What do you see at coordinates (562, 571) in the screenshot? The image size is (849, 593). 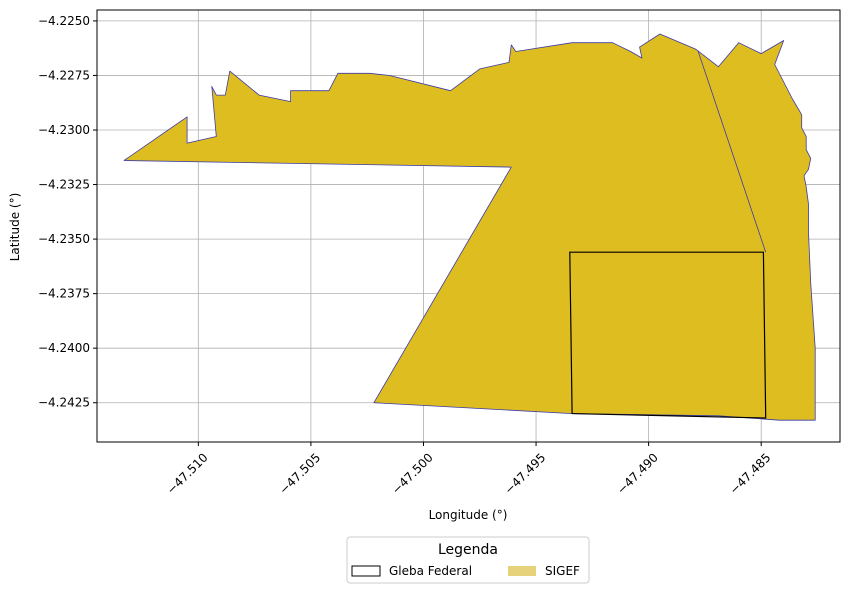 I see `legend-label-sigef: SIGEF` at bounding box center [562, 571].